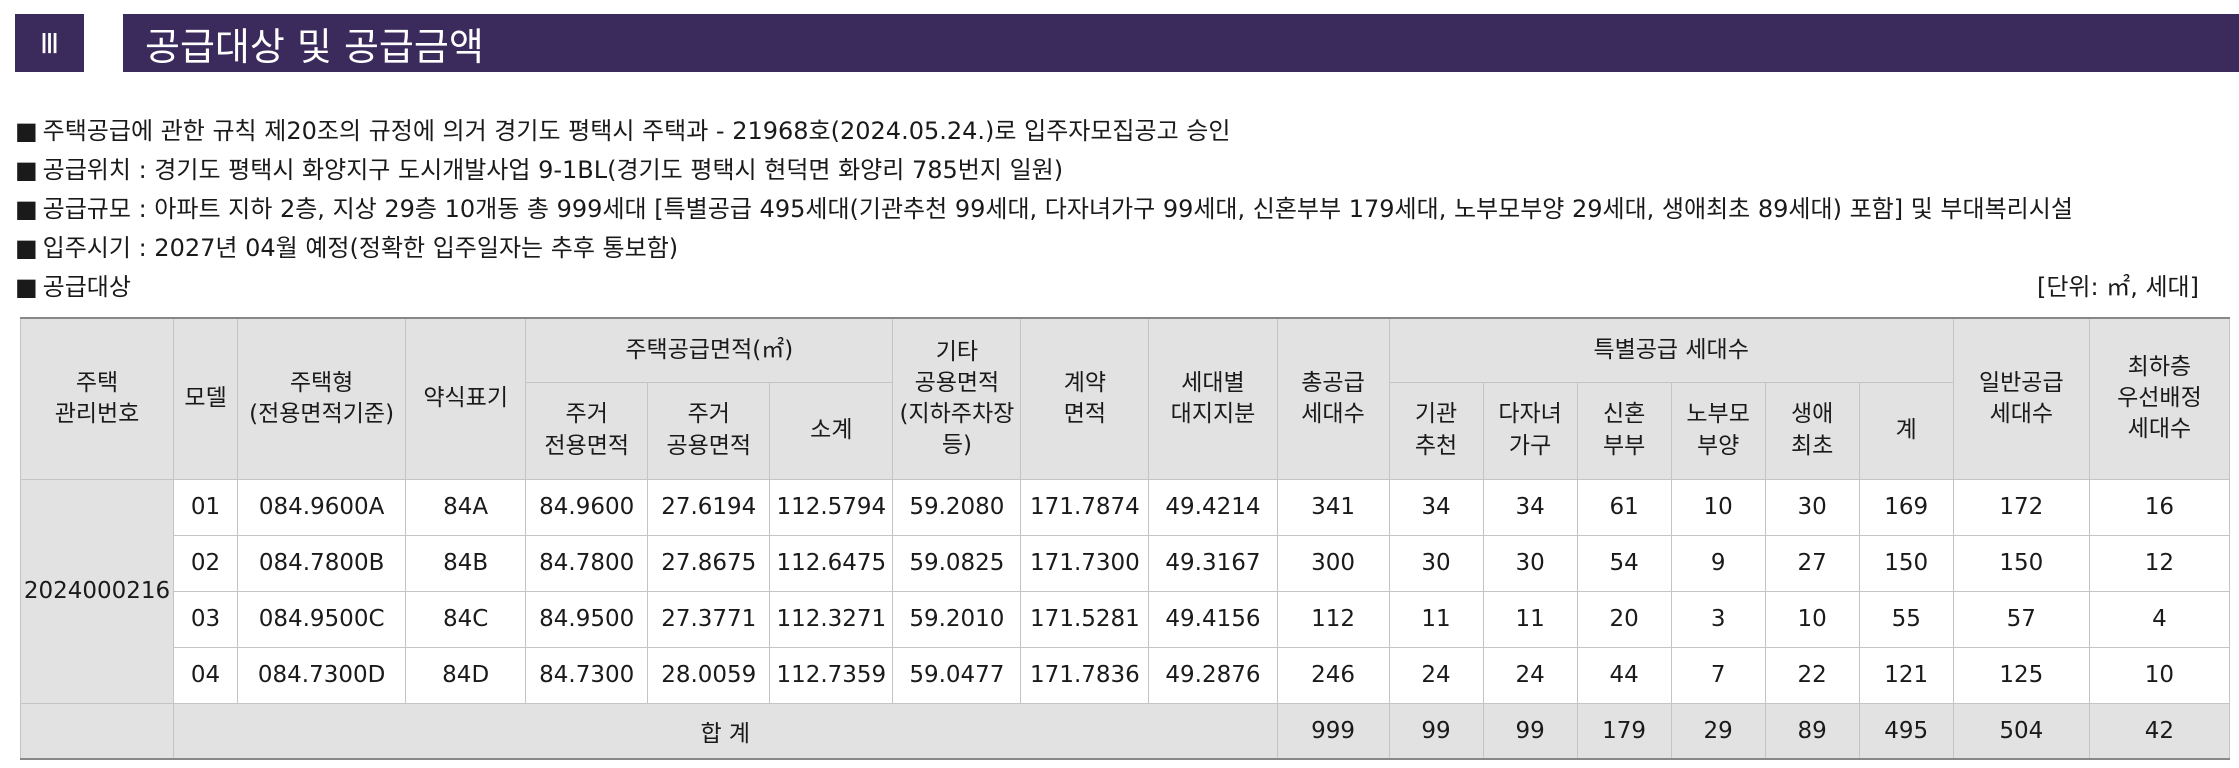 The width and height of the screenshot is (2239, 768). What do you see at coordinates (831, 563) in the screenshot?
I see `subtotal-cell: 112.6475` at bounding box center [831, 563].